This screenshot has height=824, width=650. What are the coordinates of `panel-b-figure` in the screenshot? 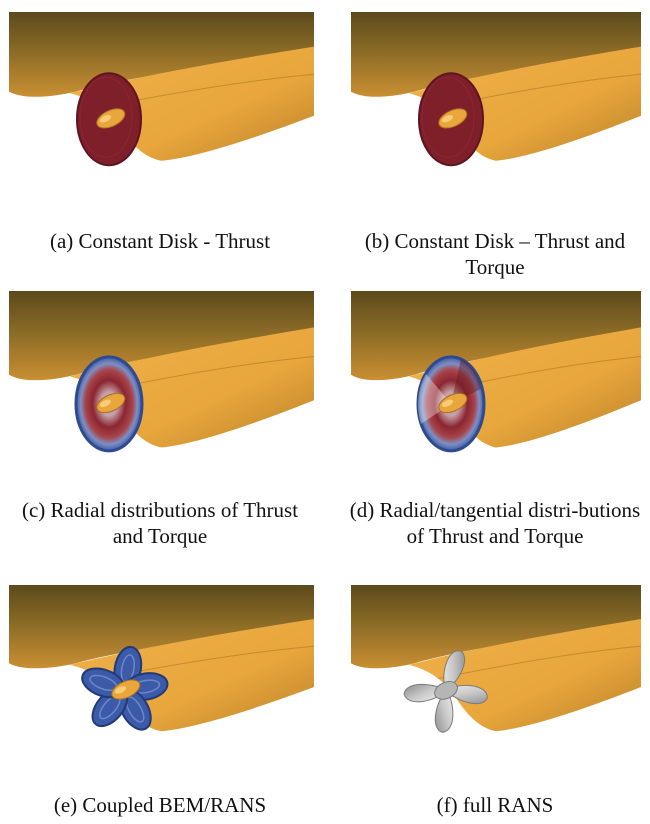 It's located at (496, 98).